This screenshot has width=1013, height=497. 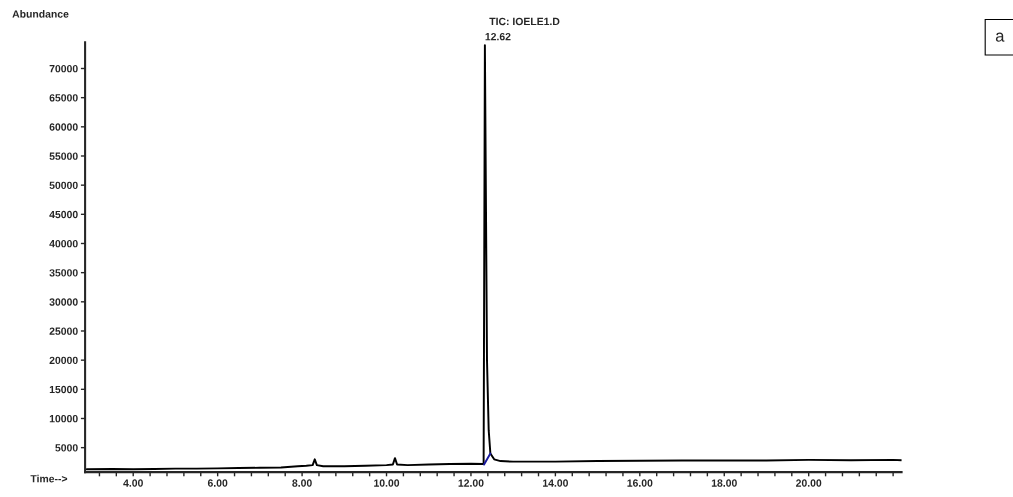 What do you see at coordinates (63, 68) in the screenshot?
I see `y-tick-label: 70000` at bounding box center [63, 68].